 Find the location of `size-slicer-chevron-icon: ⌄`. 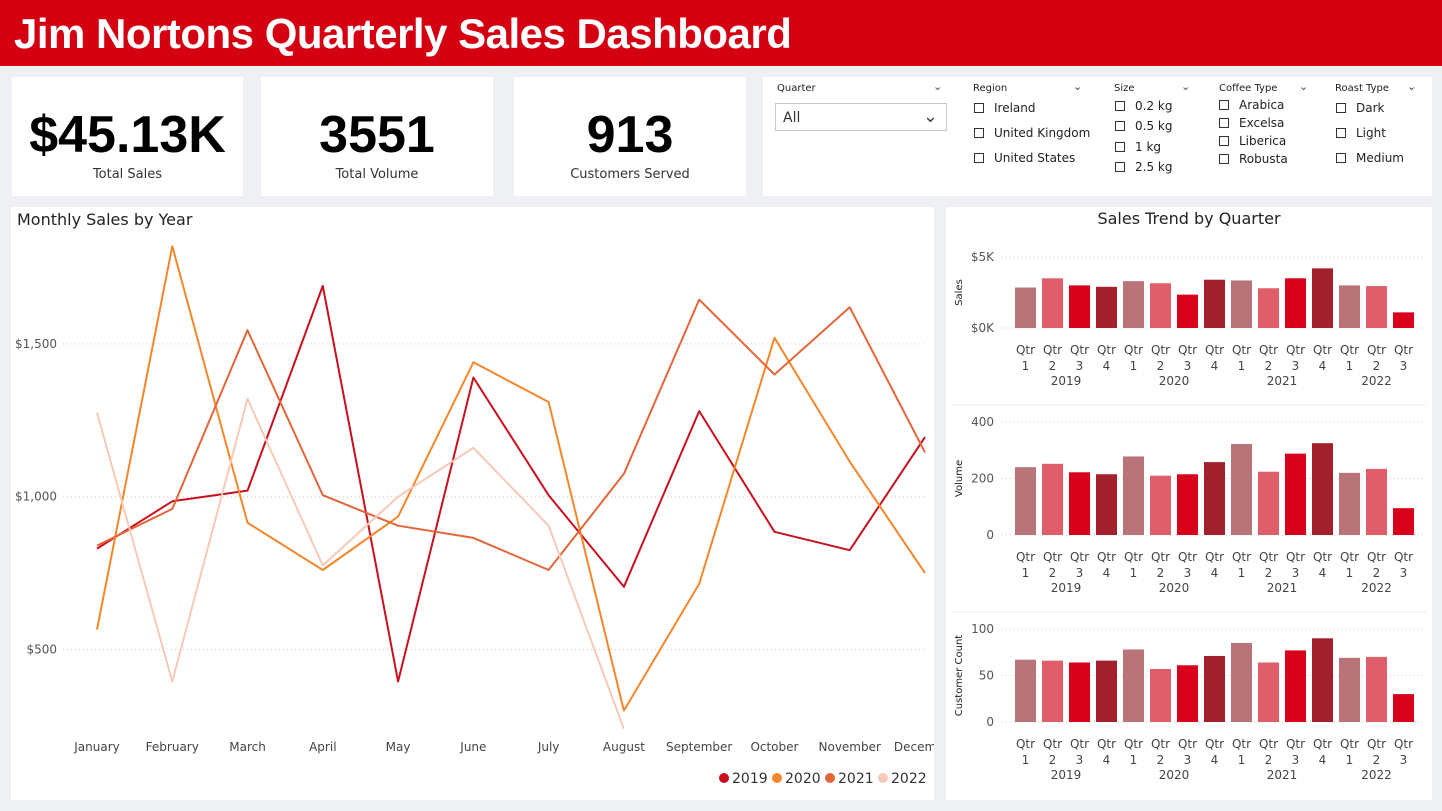

size-slicer-chevron-icon: ⌄ is located at coordinates (1186, 86).